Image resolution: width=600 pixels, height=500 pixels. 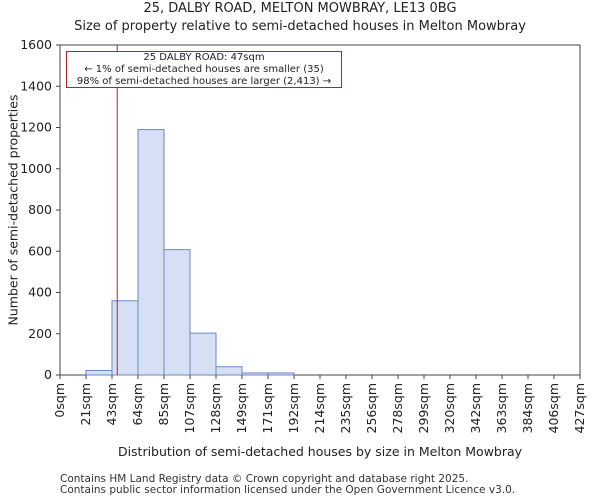 I want to click on x-tick-label: 149sqm, so click(x=241, y=408).